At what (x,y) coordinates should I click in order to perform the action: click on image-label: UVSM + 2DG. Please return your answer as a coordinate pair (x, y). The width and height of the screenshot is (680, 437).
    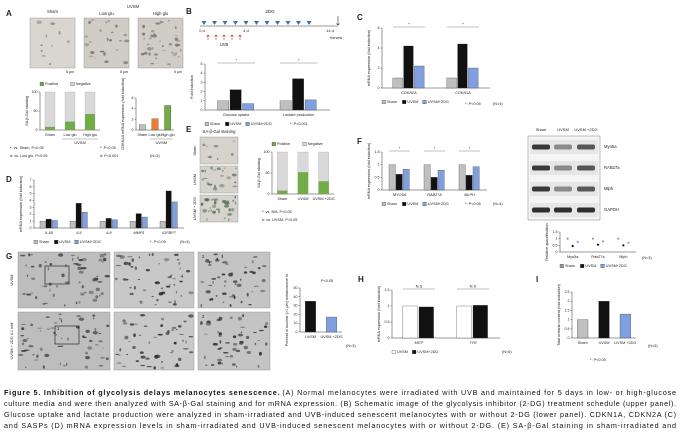
    Looking at the image, I should click on (195, 208).